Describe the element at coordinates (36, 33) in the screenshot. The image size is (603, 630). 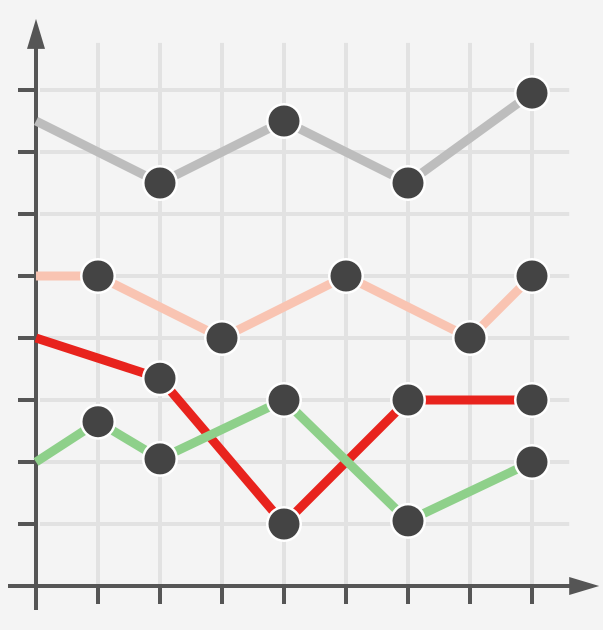
I see `y-axis-arrow` at that location.